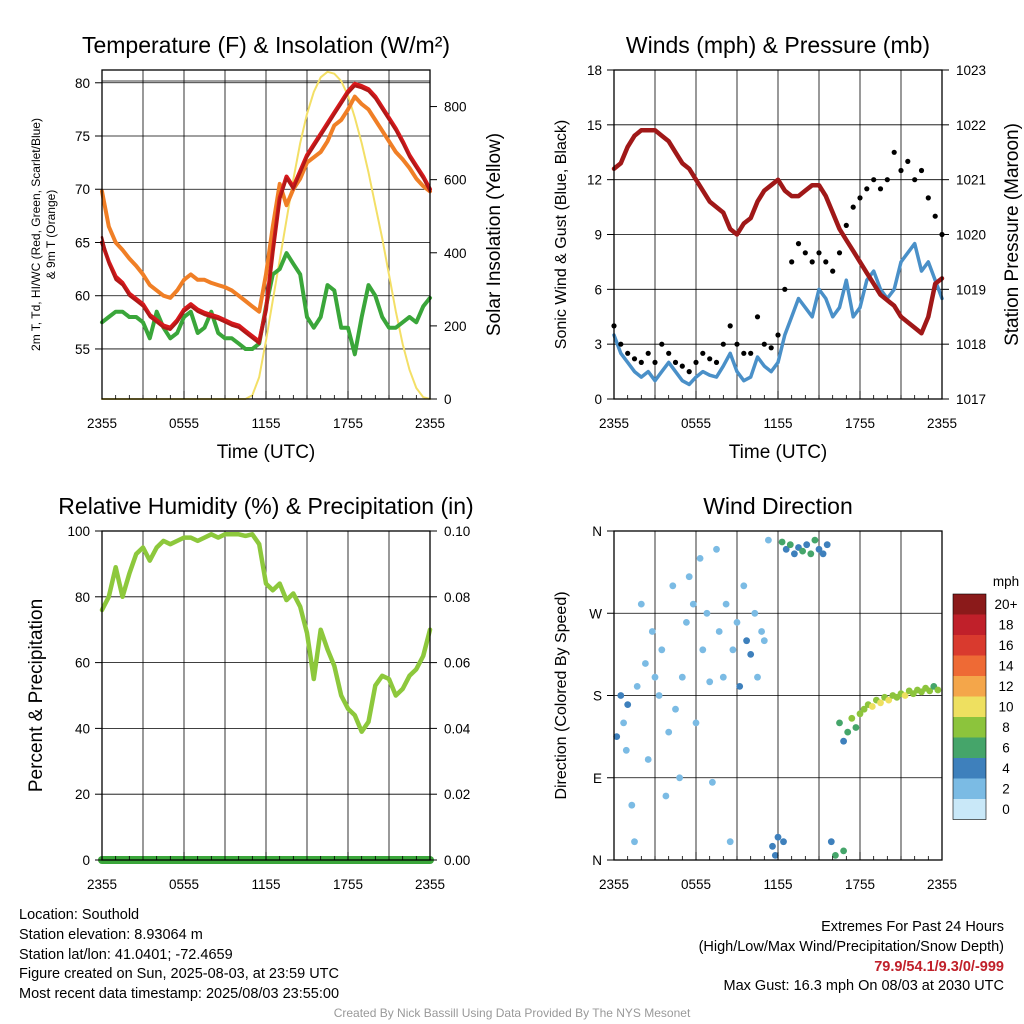 This screenshot has height=1024, width=1024. I want to click on y-tick-label: E, so click(597, 778).